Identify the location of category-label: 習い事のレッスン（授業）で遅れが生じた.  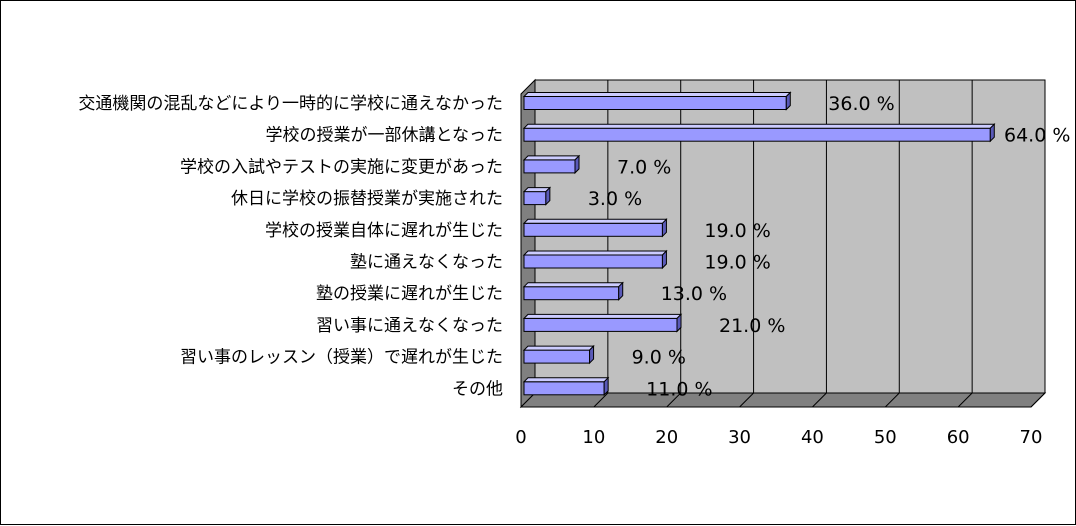
(341, 358).